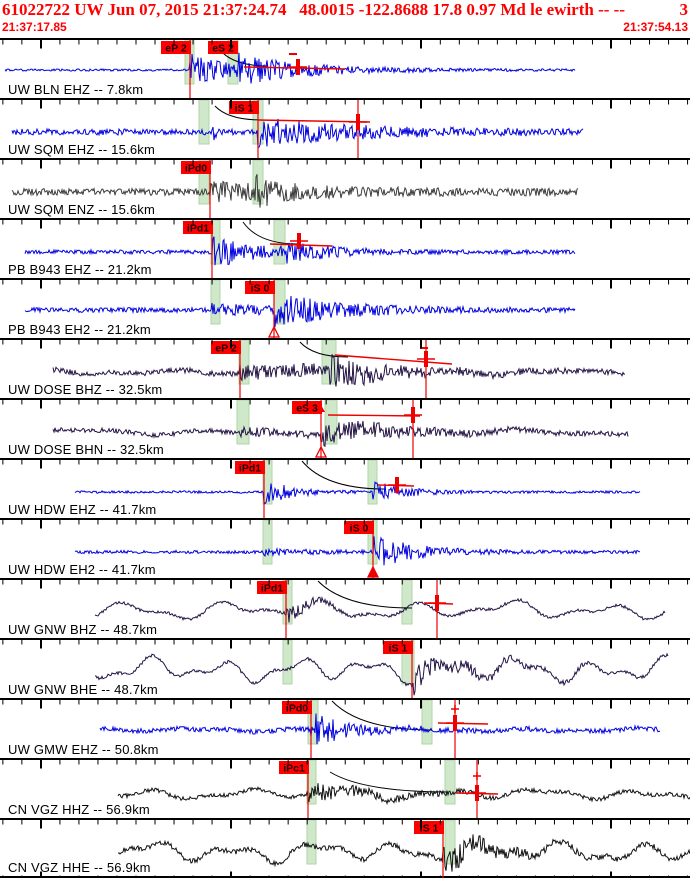  Describe the element at coordinates (83, 689) in the screenshot. I see `trace-label: UW GNW BHE -- 48.7km` at that location.